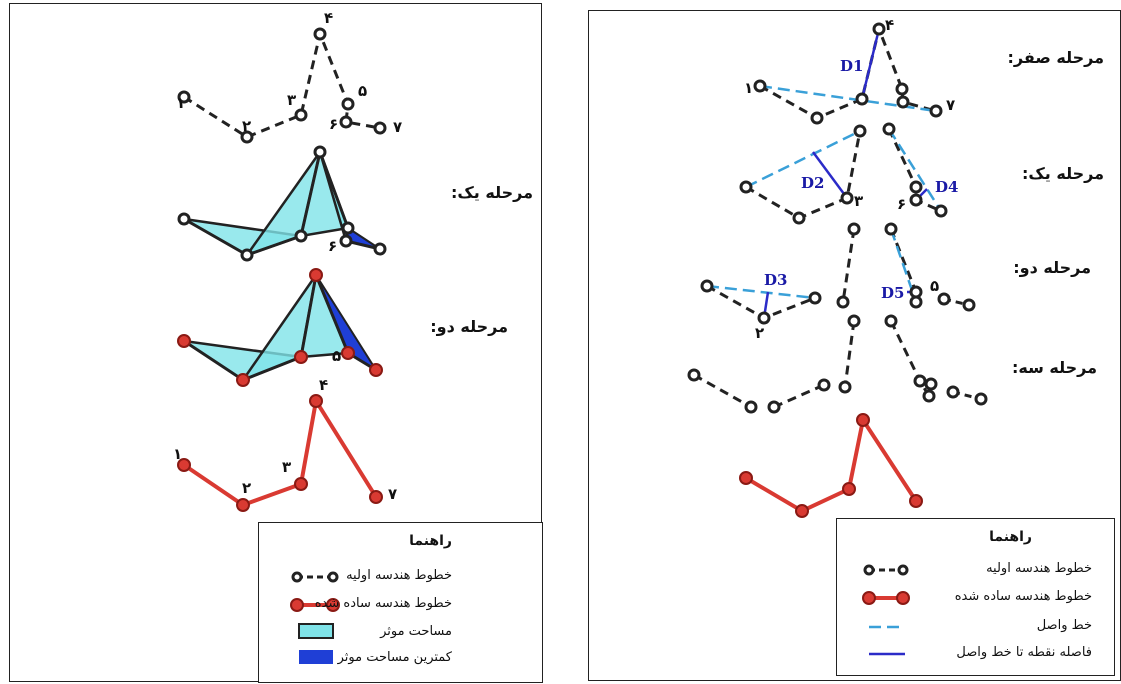  Describe the element at coordinates (246, 126) in the screenshot. I see `label-point-2: ۲` at that location.